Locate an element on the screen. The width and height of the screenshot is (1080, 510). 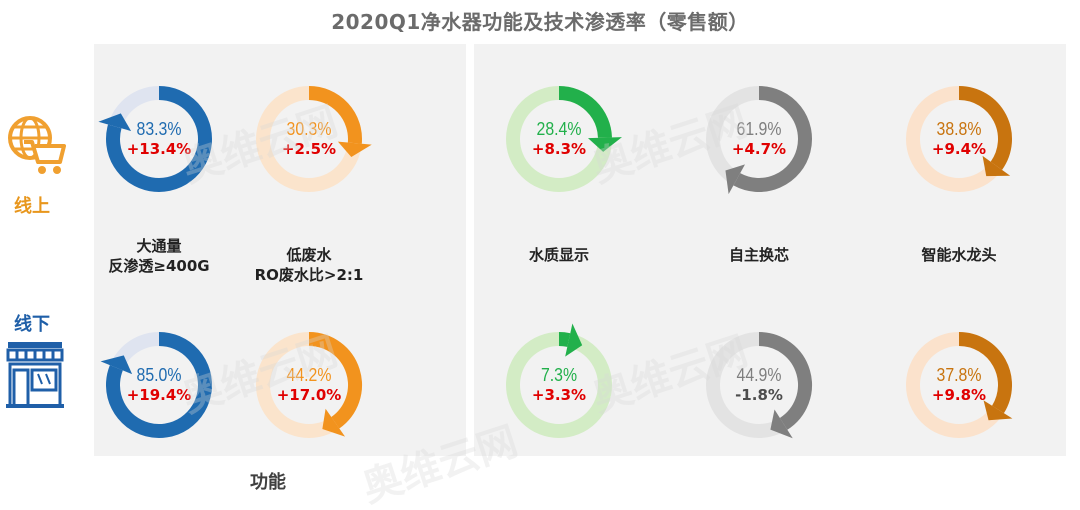
donut-0-0: 83.3% +13.4% is located at coordinates (159, 139).